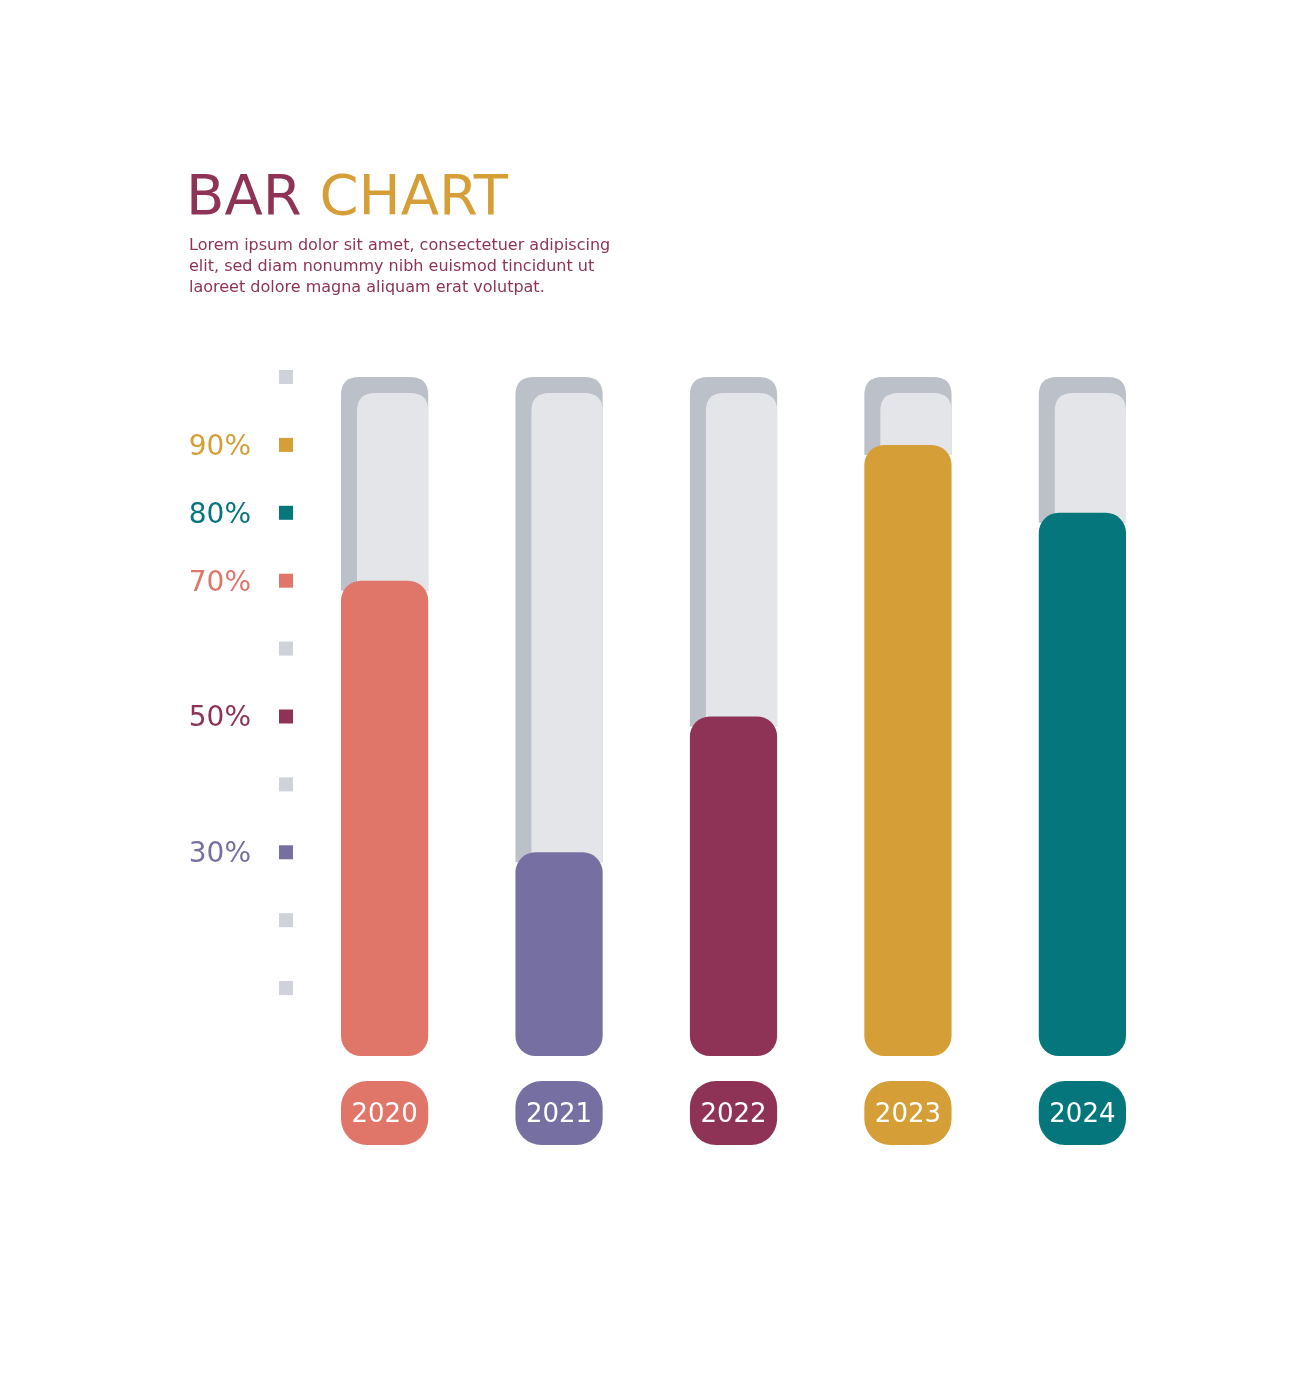 Image resolution: width=1300 pixels, height=1390 pixels. Describe the element at coordinates (400, 265) in the screenshot. I see `chart-subtitle: Lorem ipsum dolor sit amet, consectetuer adipiscing elit, sed diam nonummy nibh euismod tincidunt ut laoreet dolore magna aliquam erat volutpat.` at that location.